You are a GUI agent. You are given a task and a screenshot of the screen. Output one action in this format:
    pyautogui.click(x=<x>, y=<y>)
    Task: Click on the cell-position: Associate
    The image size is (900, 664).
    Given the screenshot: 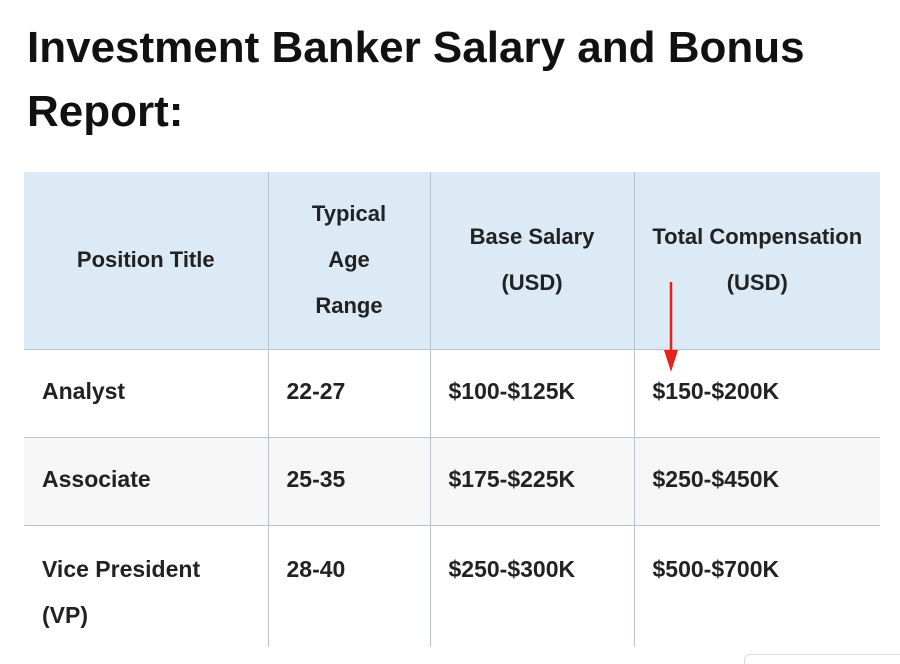 What is the action you would take?
    pyautogui.click(x=146, y=481)
    